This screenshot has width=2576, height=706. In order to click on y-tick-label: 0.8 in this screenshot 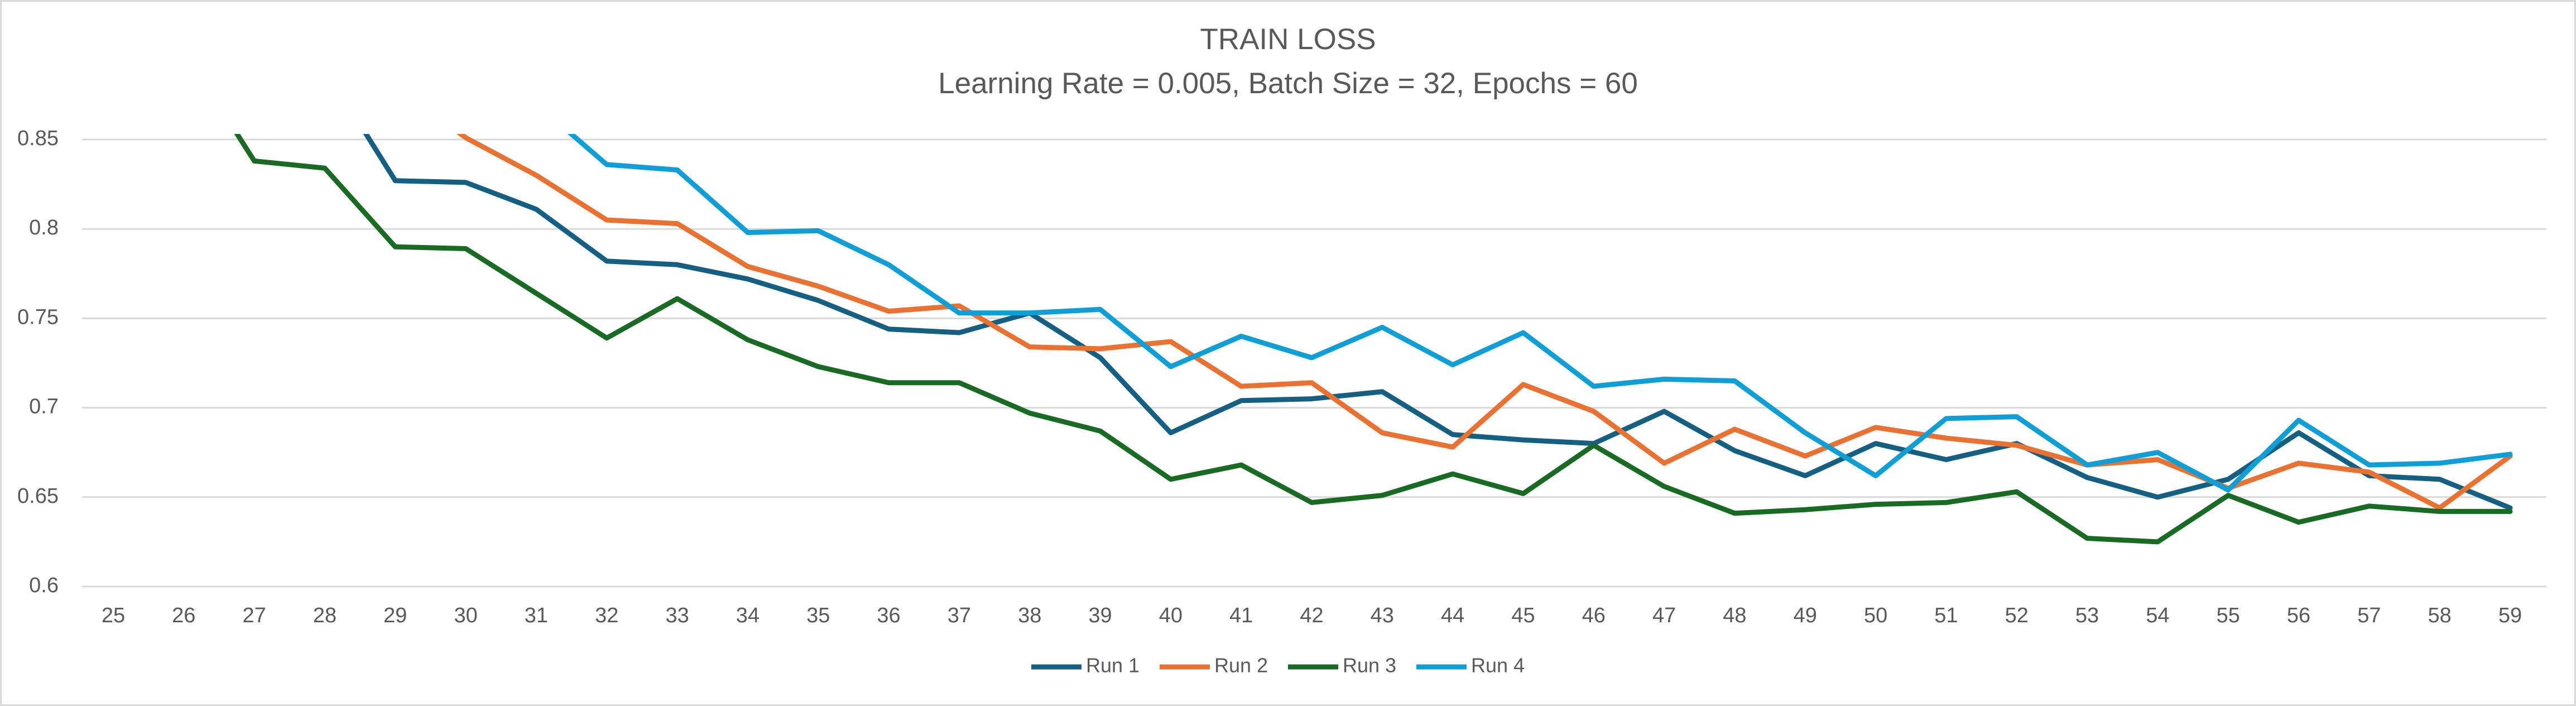, I will do `click(44, 227)`.